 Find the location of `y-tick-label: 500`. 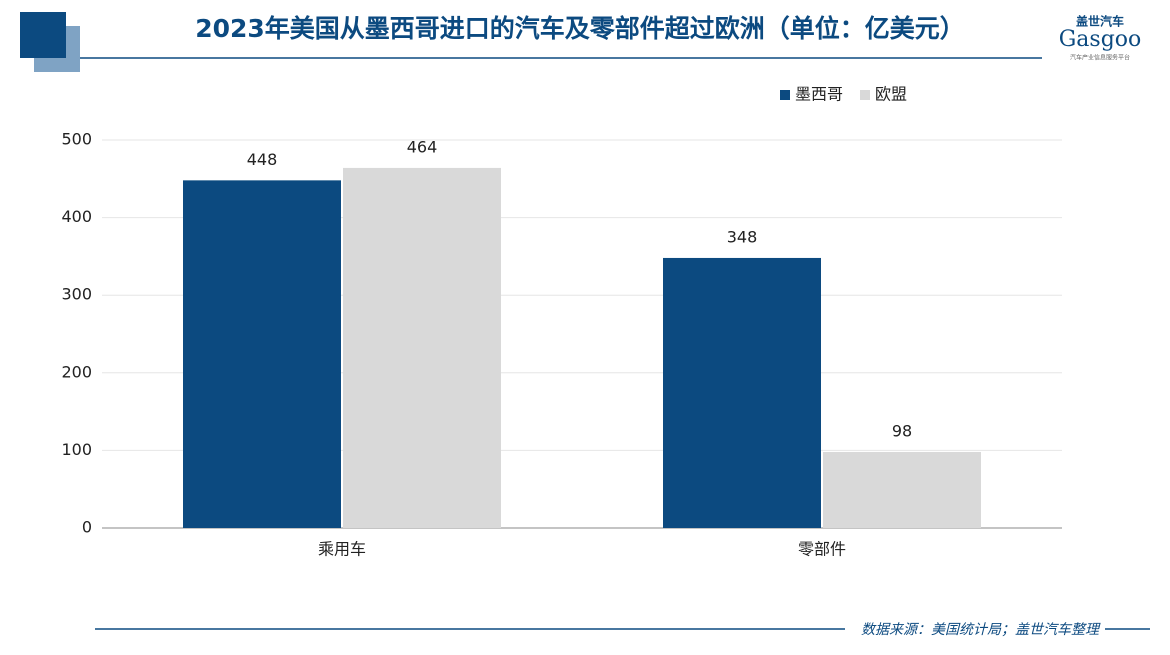

y-tick-label: 500 is located at coordinates (76, 139).